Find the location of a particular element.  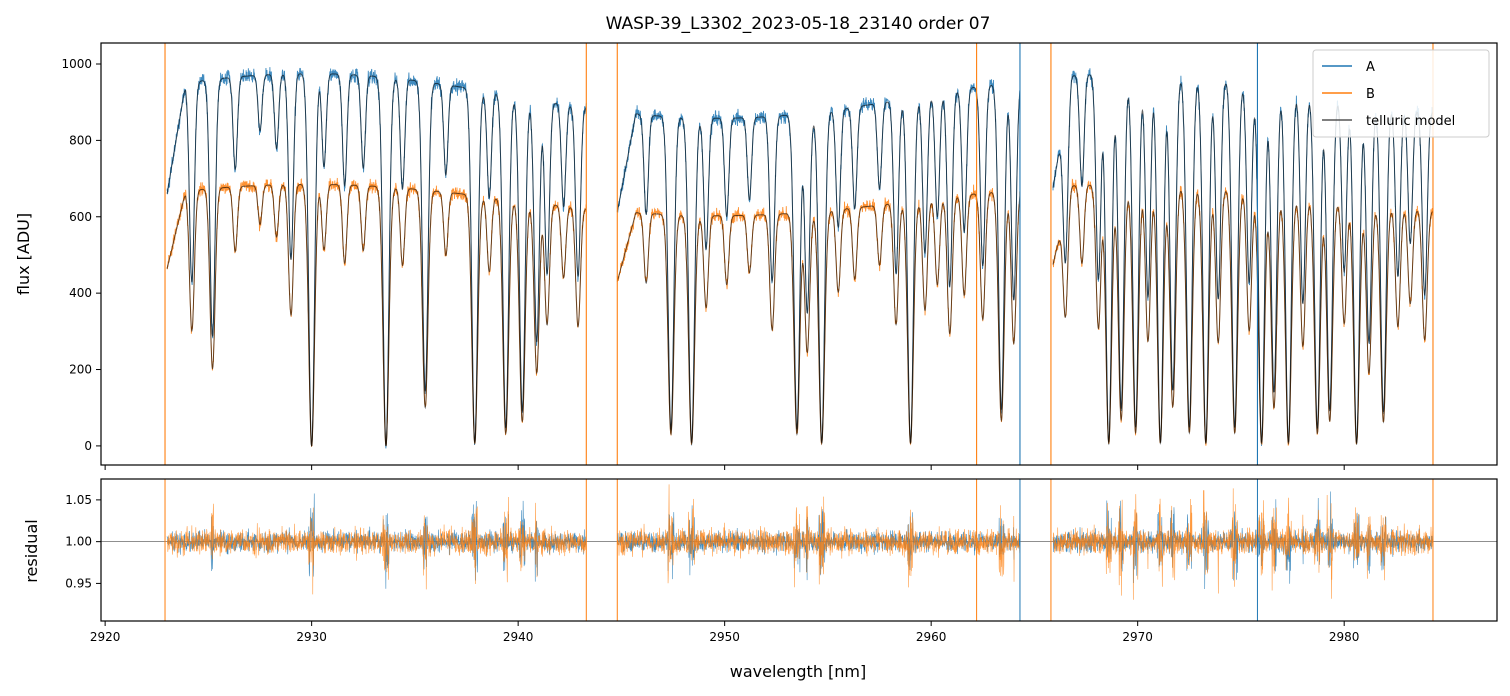

x-axis-label: wavelength [nm] is located at coordinates (798, 671).